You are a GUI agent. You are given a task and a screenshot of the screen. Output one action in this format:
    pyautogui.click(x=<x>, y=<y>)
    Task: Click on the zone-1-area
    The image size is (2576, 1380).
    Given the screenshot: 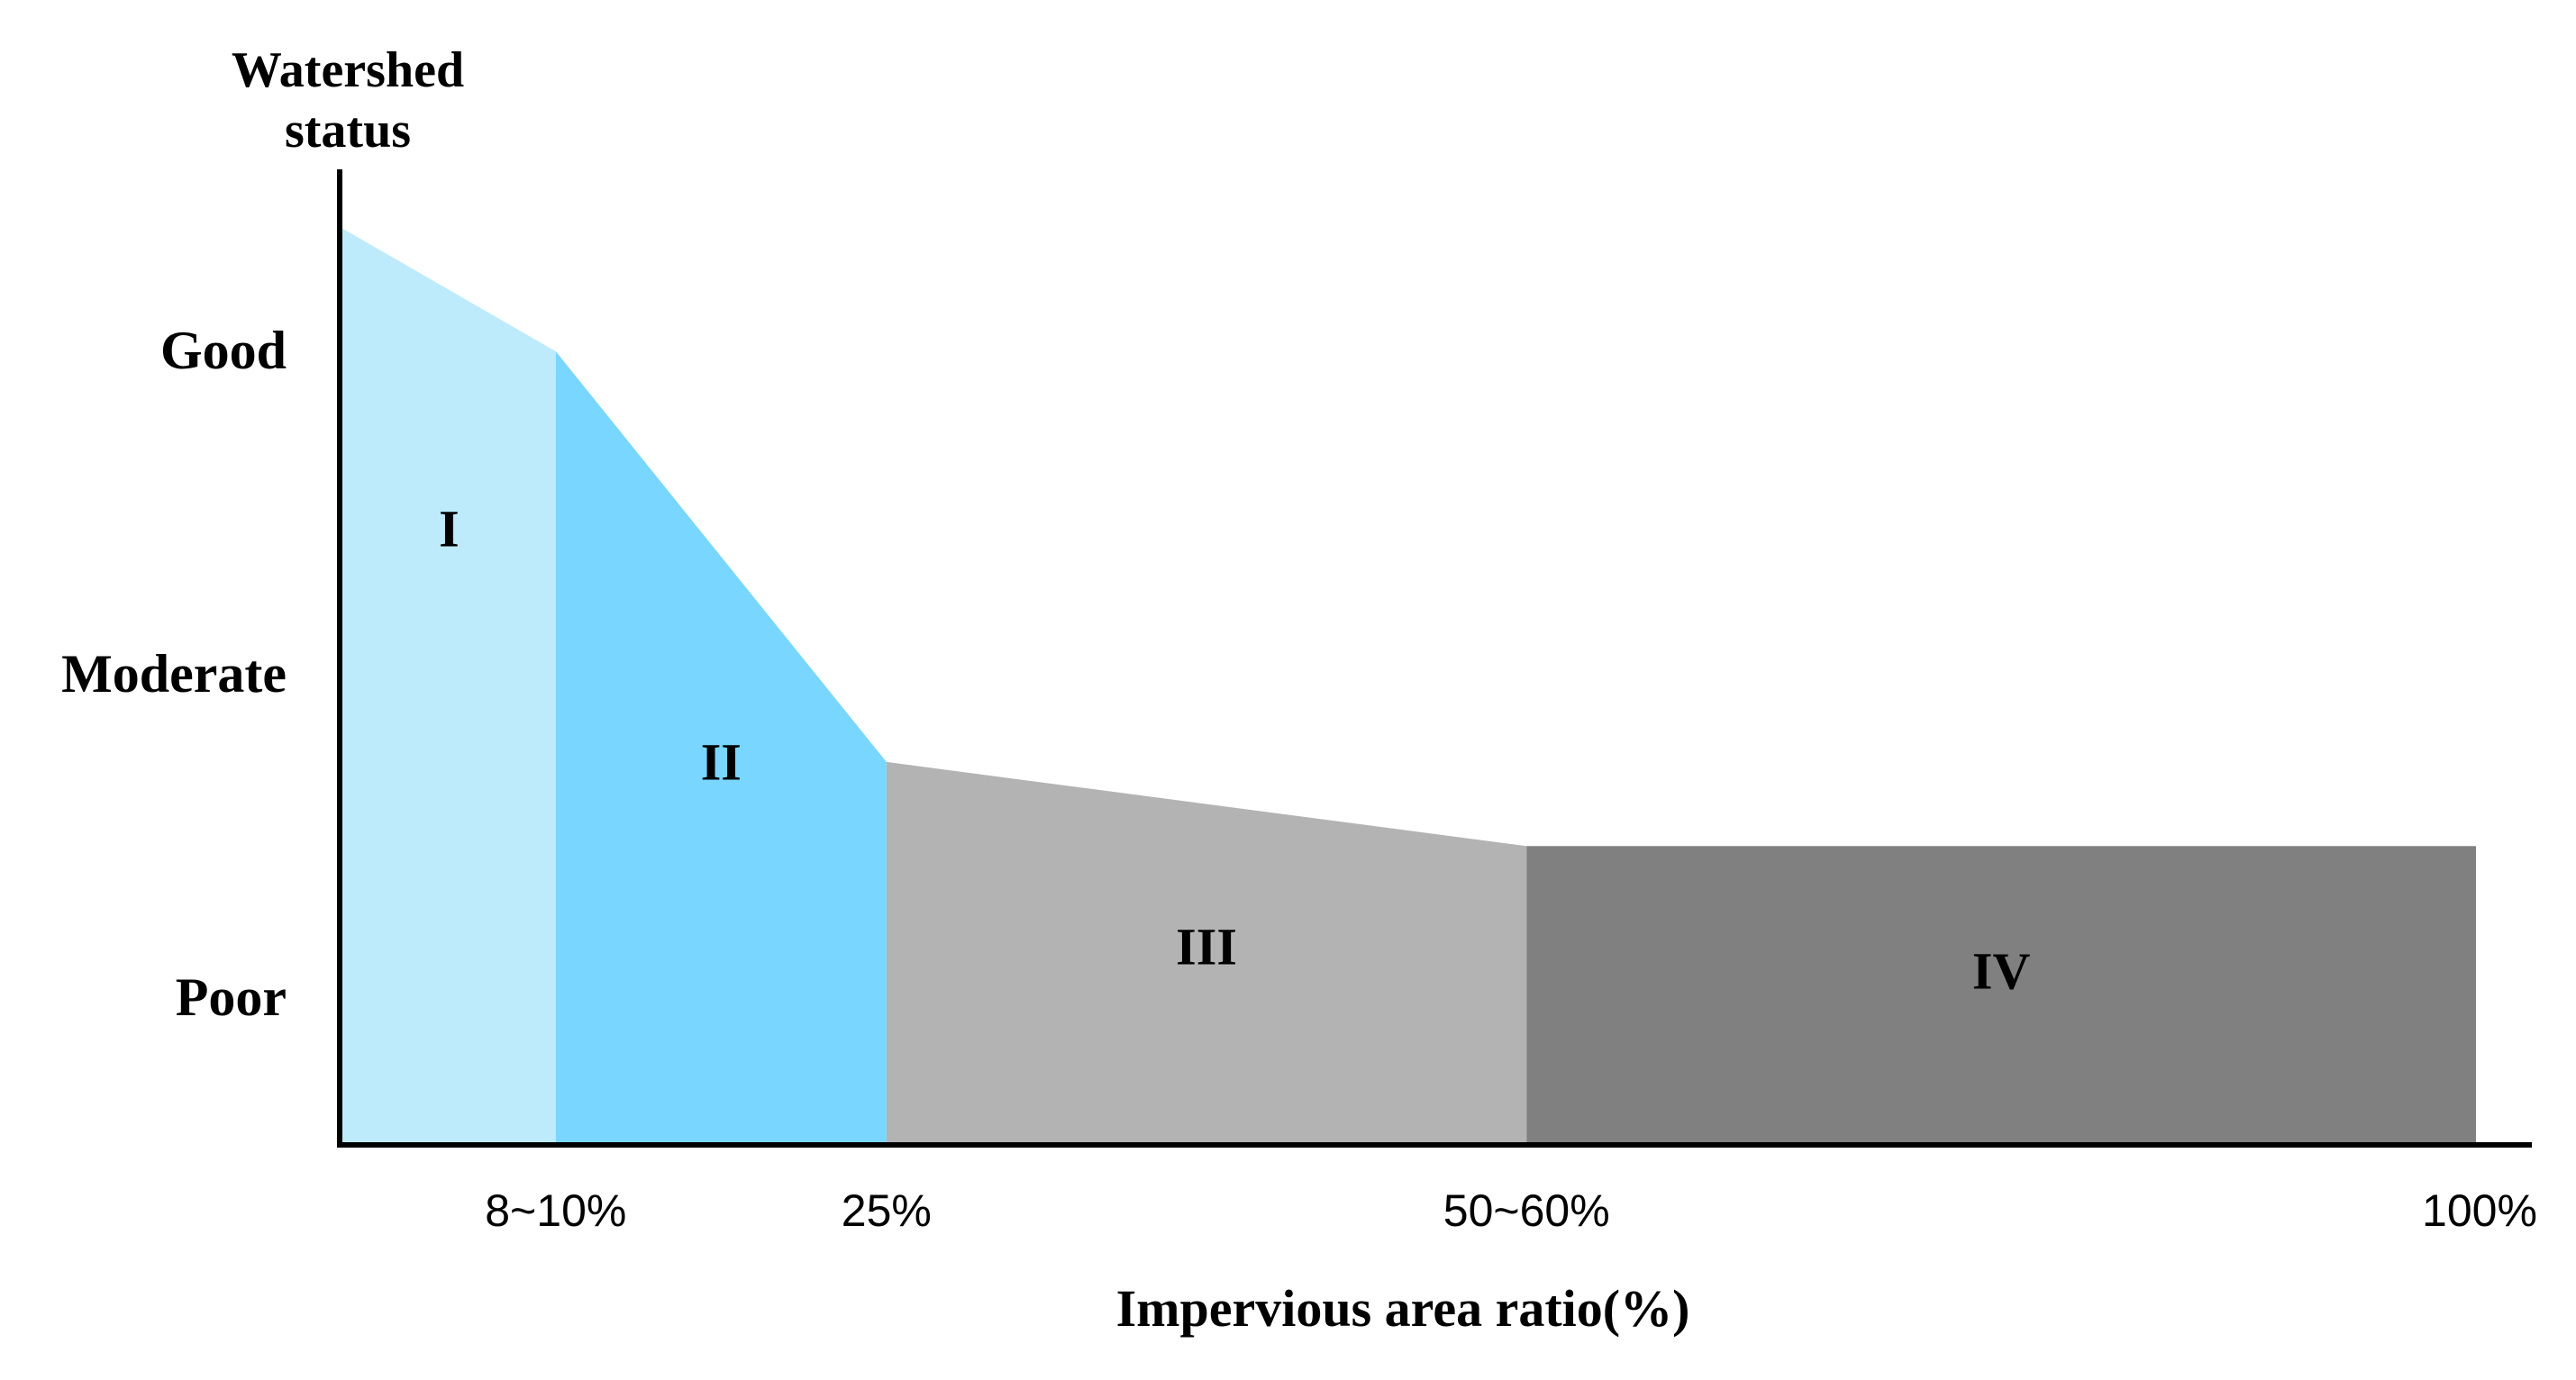 What is the action you would take?
    pyautogui.click(x=449, y=685)
    